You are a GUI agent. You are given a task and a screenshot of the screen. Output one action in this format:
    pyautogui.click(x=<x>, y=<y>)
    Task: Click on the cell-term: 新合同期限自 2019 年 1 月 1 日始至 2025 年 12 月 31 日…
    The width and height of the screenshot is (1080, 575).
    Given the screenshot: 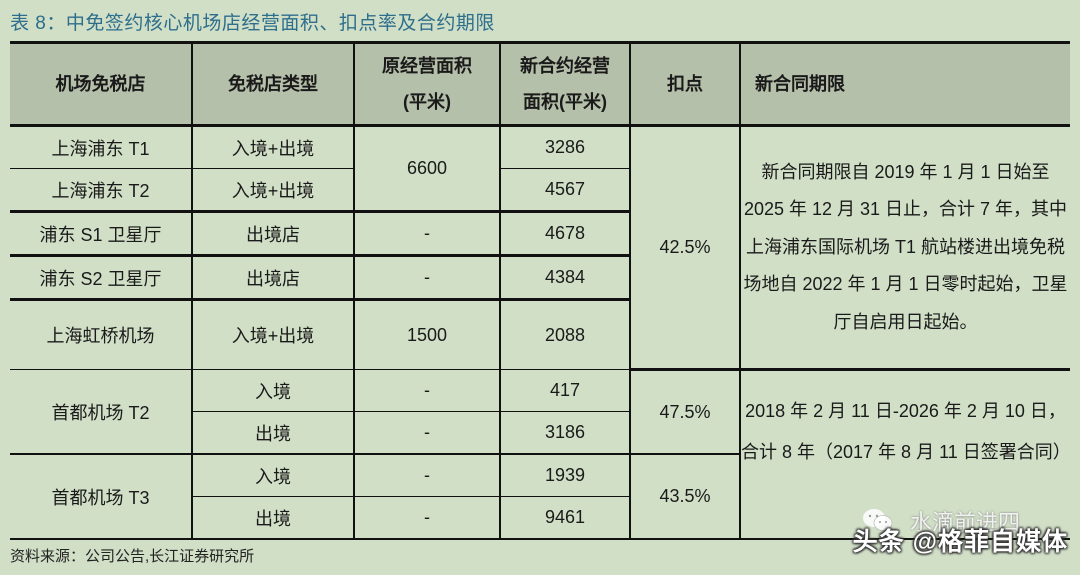 What is the action you would take?
    pyautogui.click(x=904, y=248)
    